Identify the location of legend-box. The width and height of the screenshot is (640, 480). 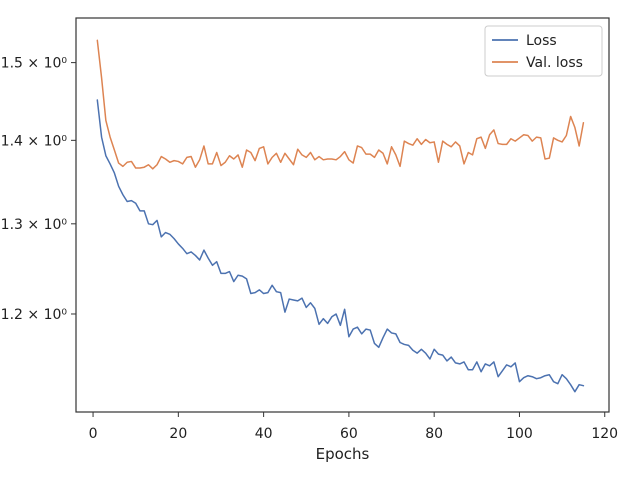
(543, 51).